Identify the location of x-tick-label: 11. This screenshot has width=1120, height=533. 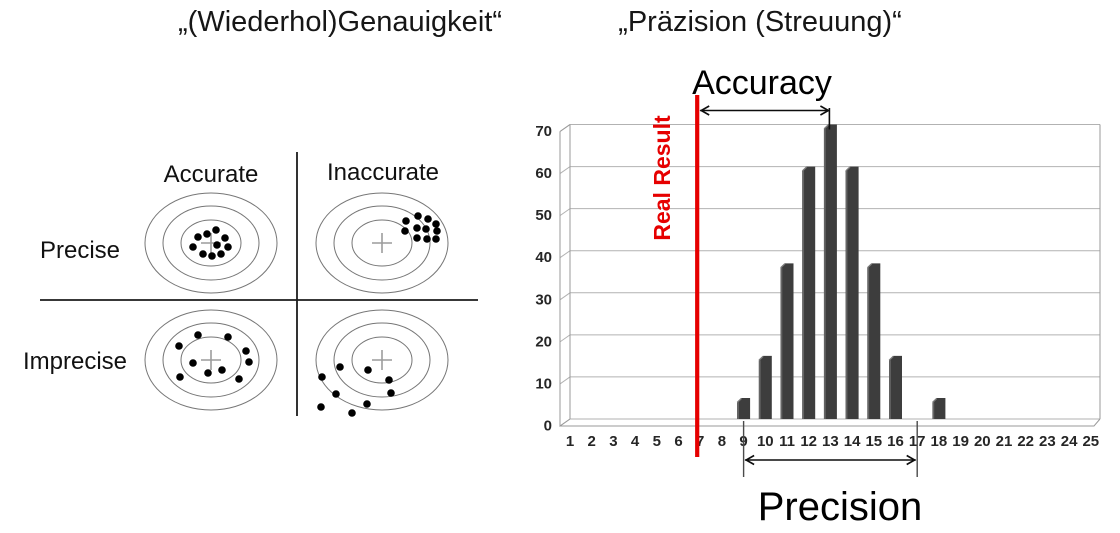
(787, 441).